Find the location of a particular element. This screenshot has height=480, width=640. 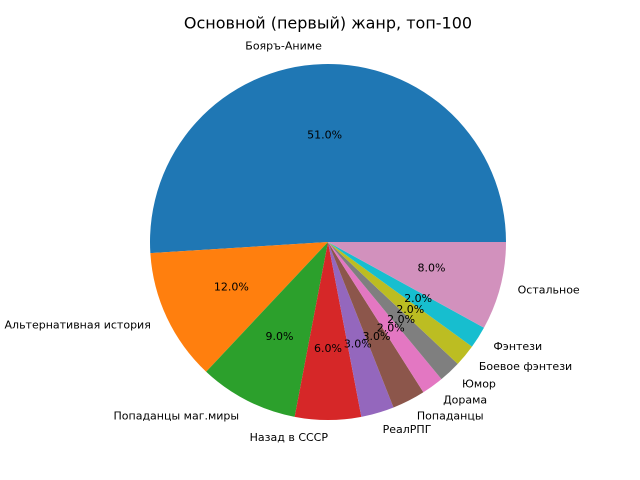

slice-label: Попаданцы is located at coordinates (450, 415).